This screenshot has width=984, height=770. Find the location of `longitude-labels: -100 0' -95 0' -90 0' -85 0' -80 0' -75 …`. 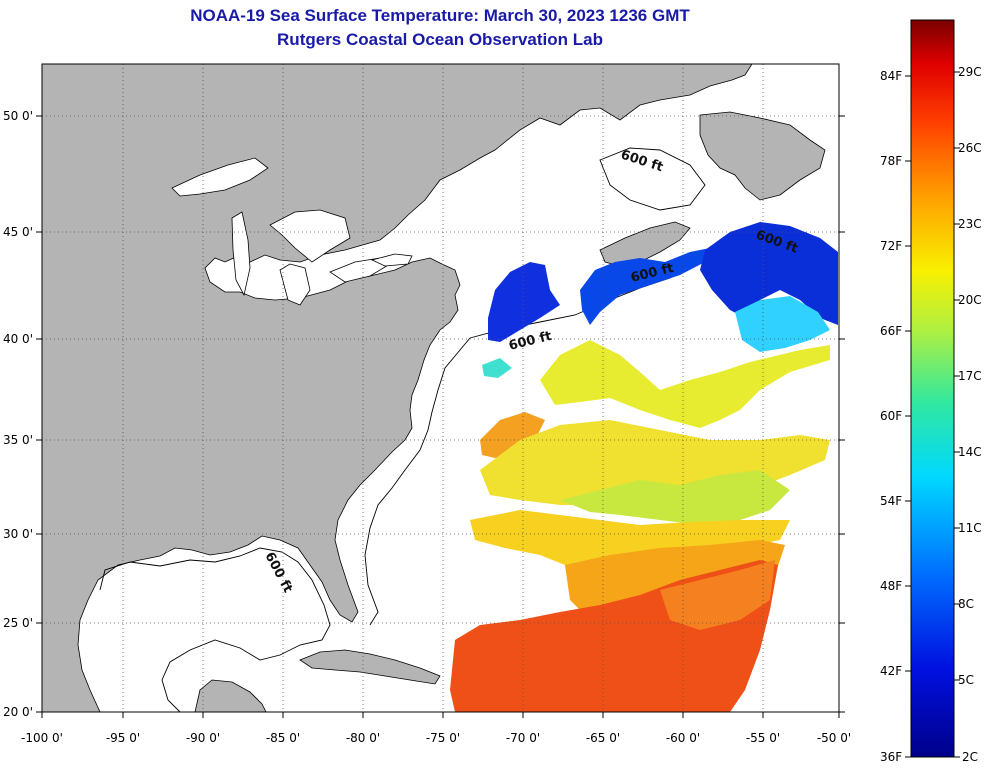

longitude-labels: -100 0' -95 0' -90 0' -85 0' -80 0' -75 … is located at coordinates (436, 738).